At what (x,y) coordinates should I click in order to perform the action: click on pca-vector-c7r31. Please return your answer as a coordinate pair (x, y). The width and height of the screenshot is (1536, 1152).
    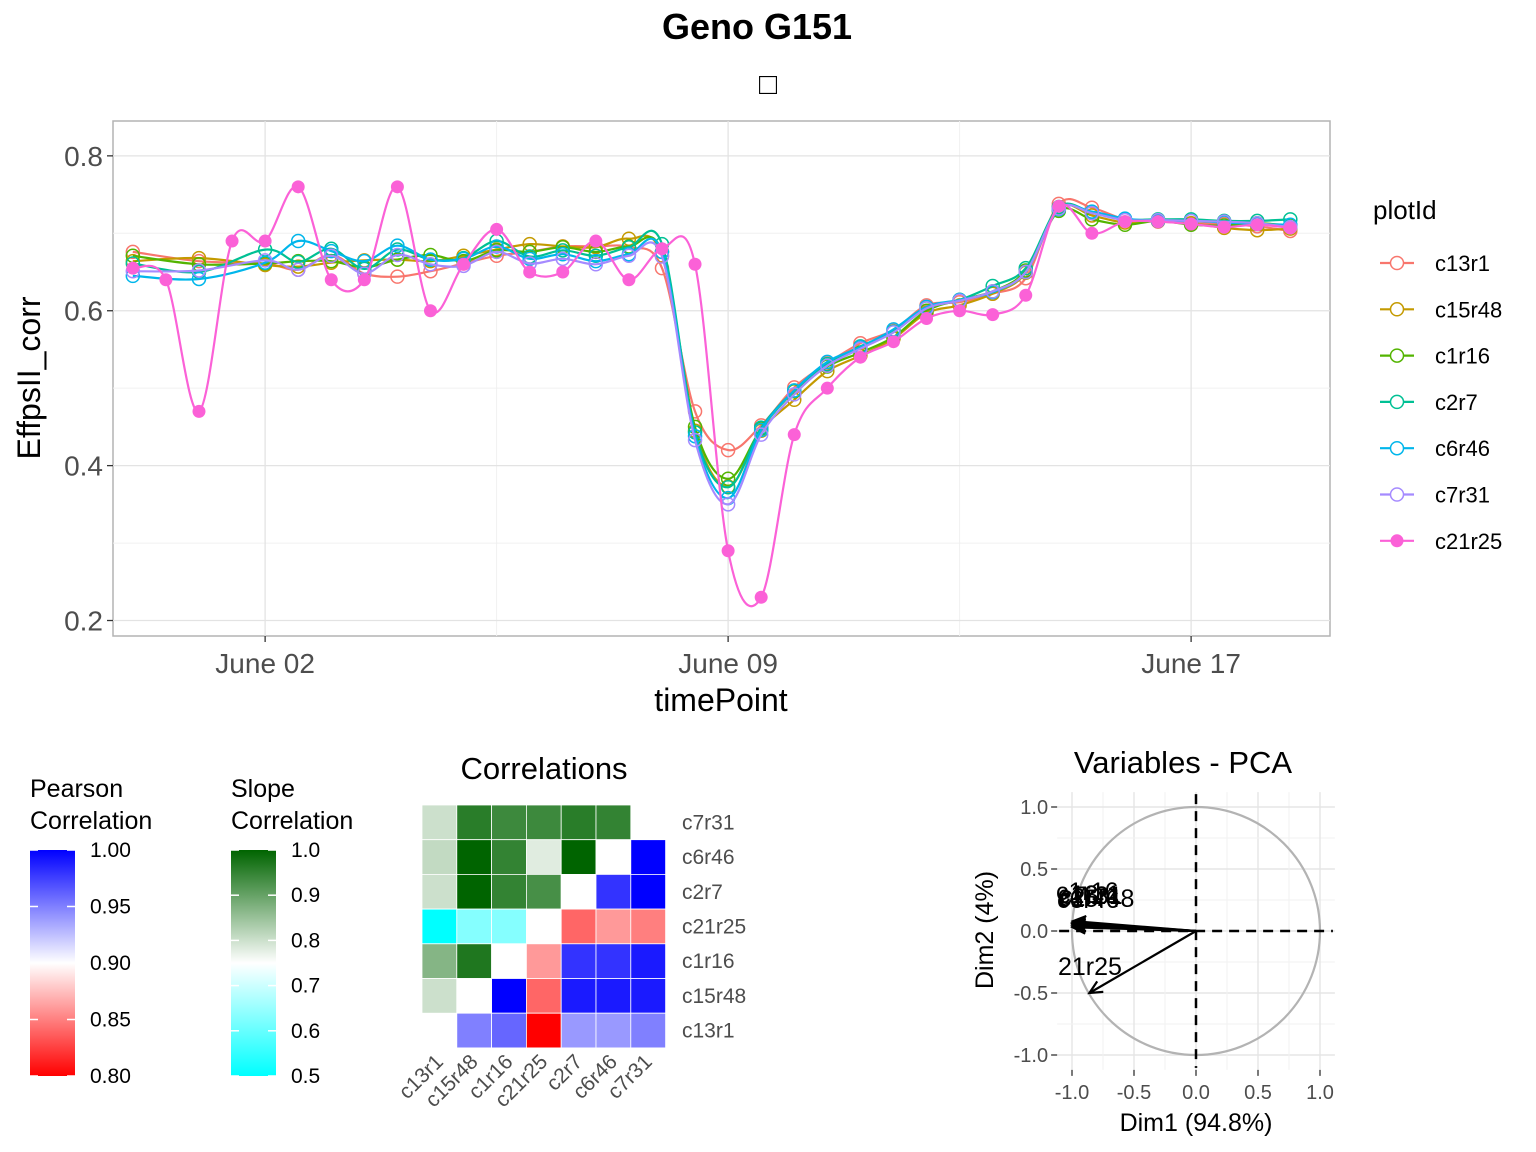
    Looking at the image, I should click on (1134, 929).